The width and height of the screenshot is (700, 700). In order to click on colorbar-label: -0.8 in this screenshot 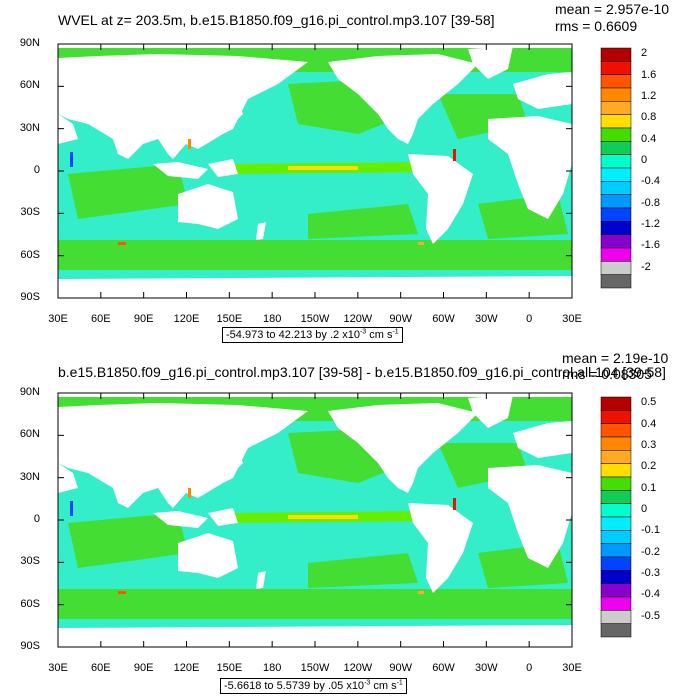, I will do `click(650, 202)`.